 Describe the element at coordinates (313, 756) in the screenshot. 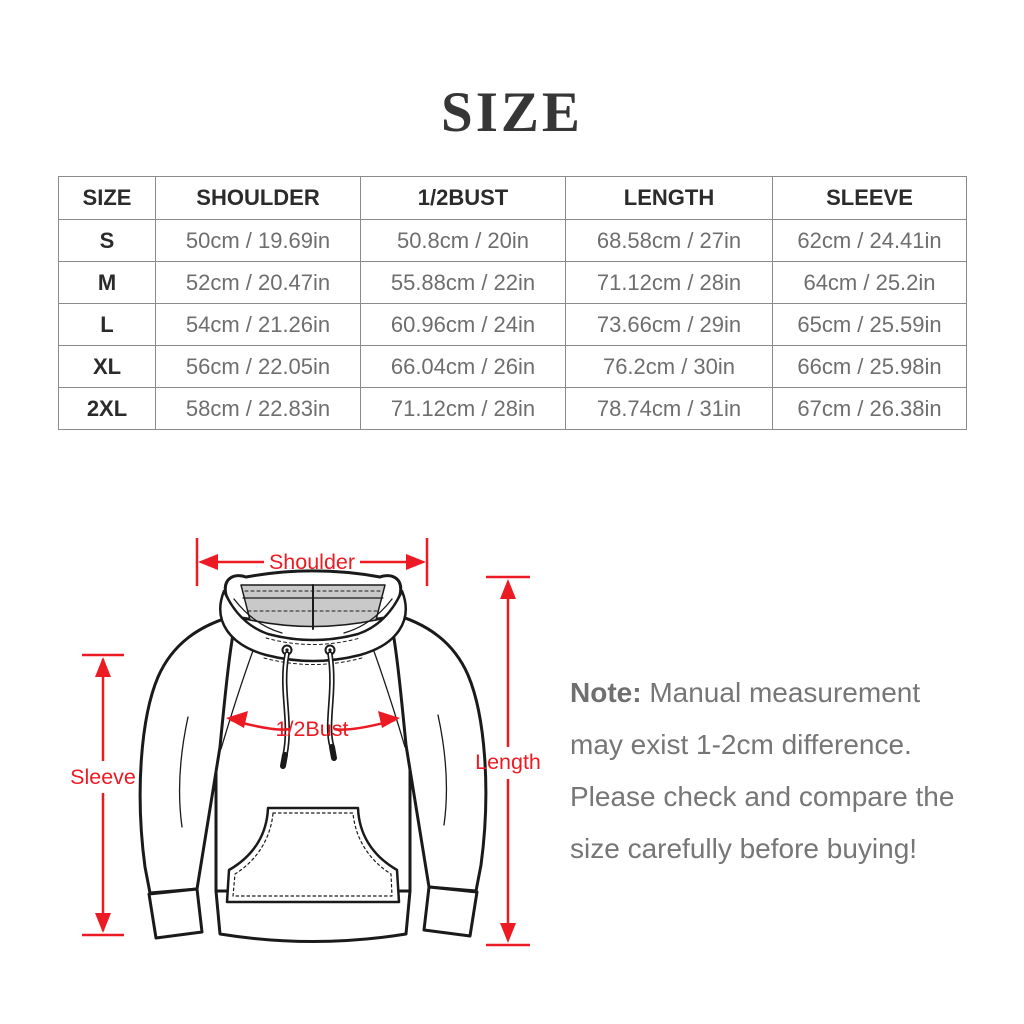

I see `hoodie-art` at that location.